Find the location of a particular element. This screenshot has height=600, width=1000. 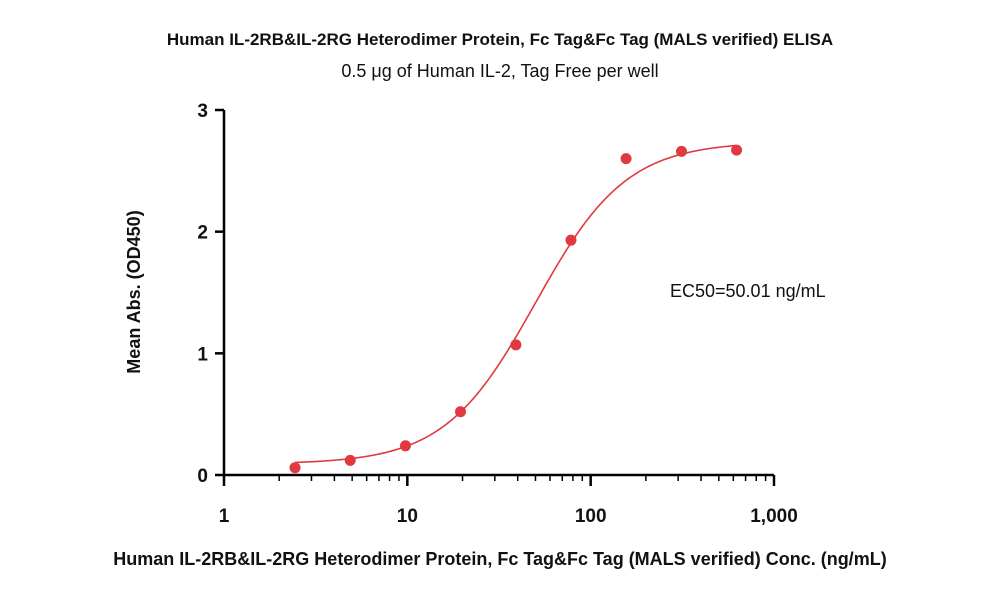

x-tick-label: 1 is located at coordinates (224, 516).